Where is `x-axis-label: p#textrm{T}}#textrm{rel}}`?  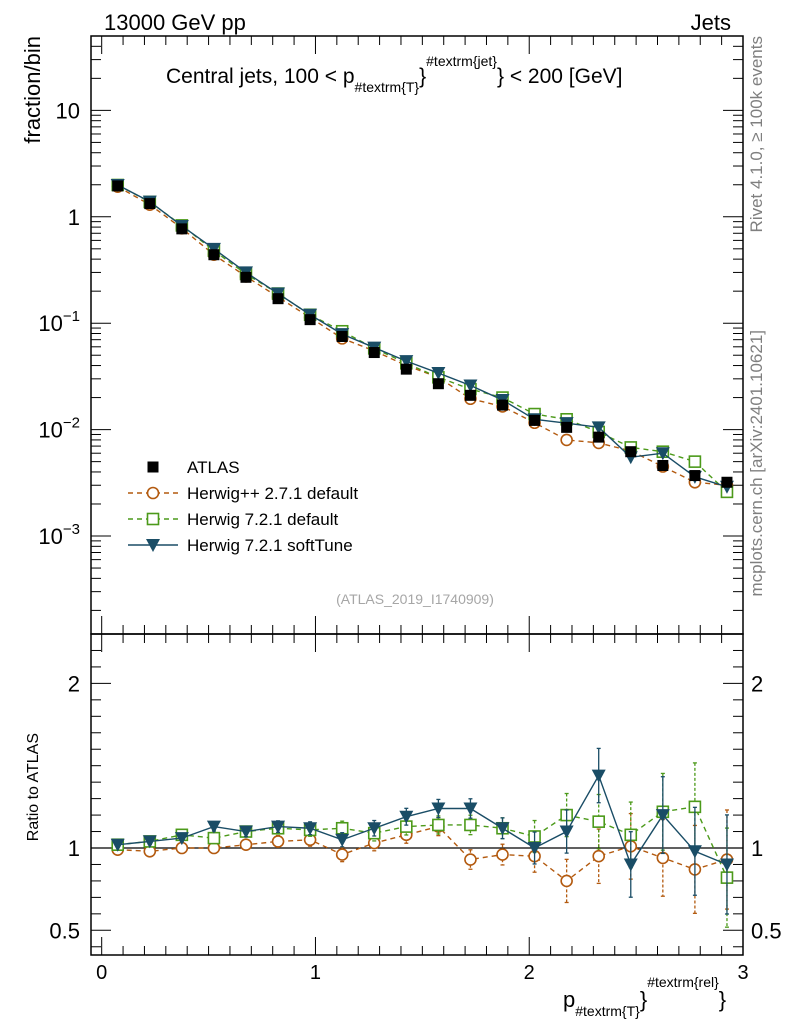
x-axis-label: p#textrm{T}}#textrm{rel}} is located at coordinates (644, 996).